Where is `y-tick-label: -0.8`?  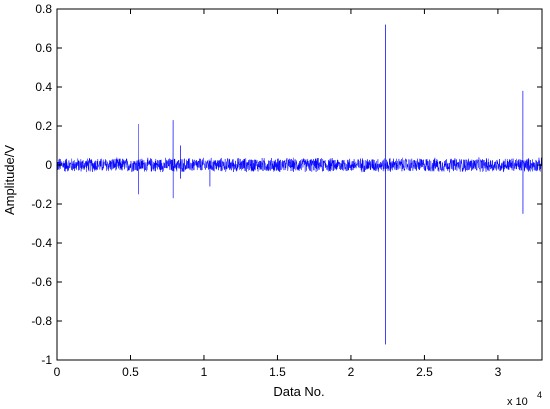 y-tick-label: -0.8 is located at coordinates (41, 321).